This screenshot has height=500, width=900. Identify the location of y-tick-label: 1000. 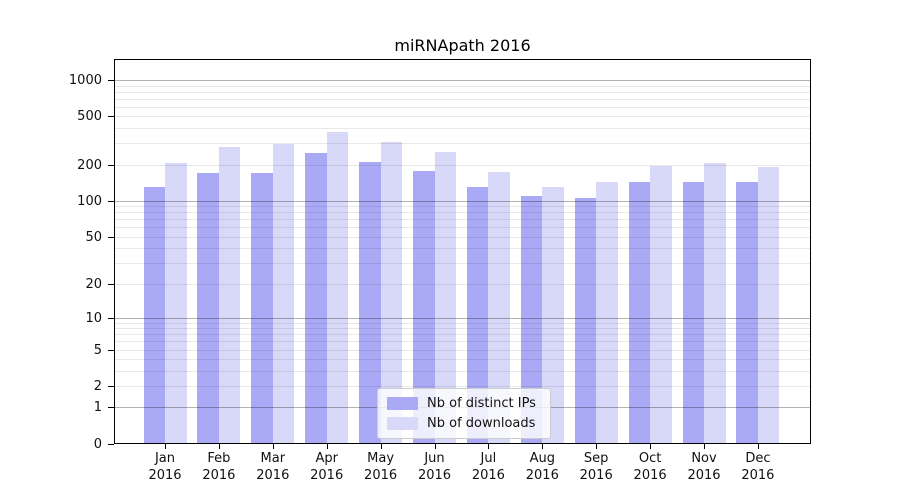
(85, 80).